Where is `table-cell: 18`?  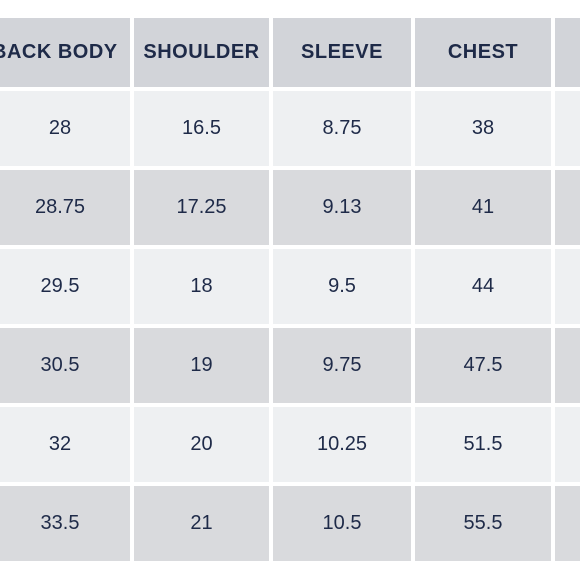
table-cell: 18 is located at coordinates (201, 286).